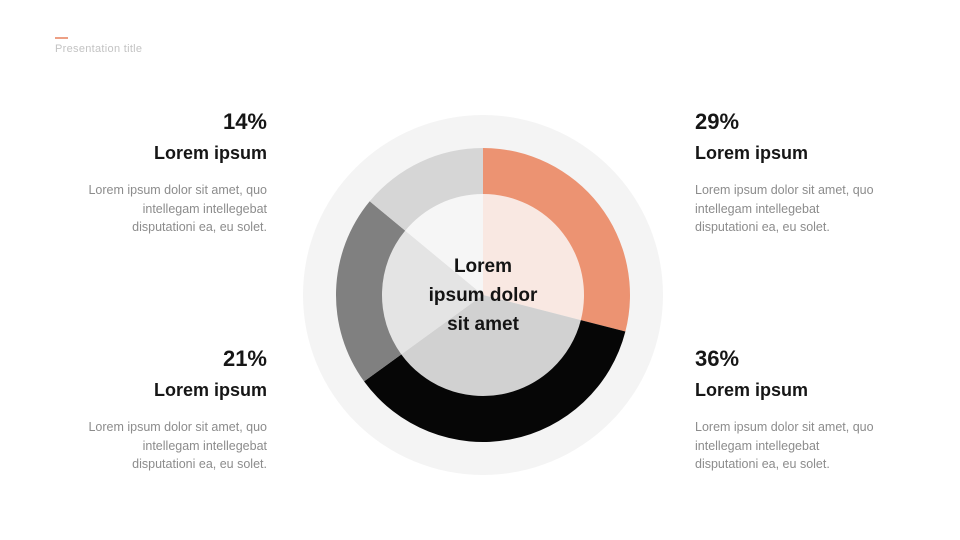 The width and height of the screenshot is (960, 540). Describe the element at coordinates (717, 121) in the screenshot. I see `percent-value: 29%` at that location.